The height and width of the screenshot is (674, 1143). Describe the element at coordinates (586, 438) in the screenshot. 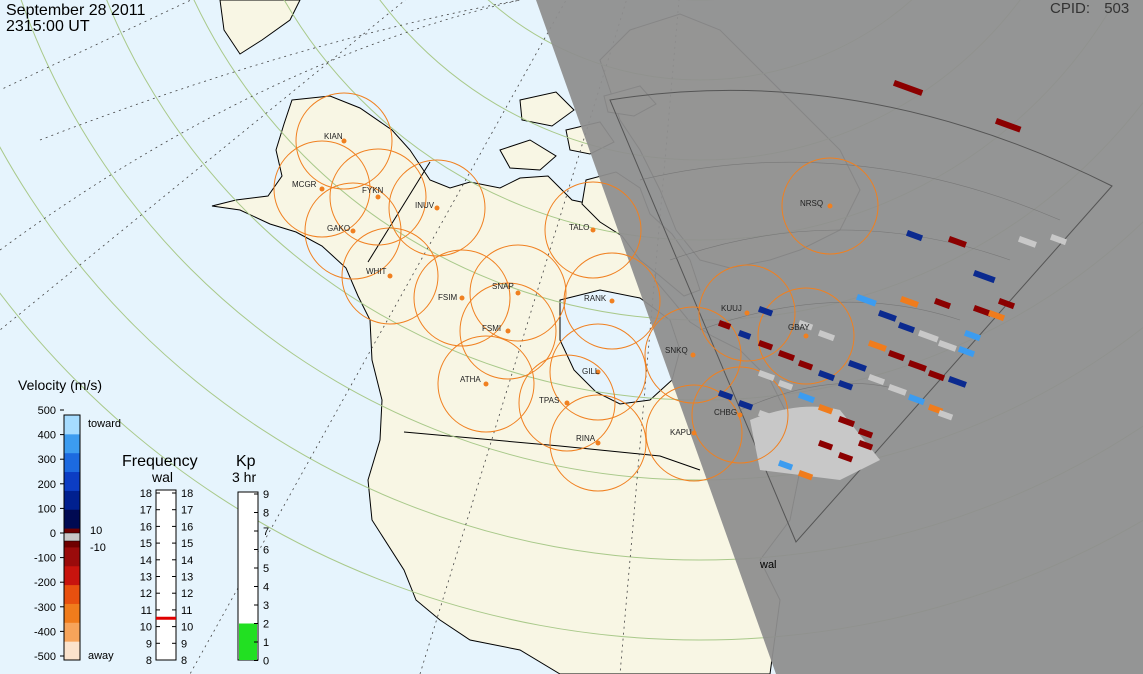

I see `station-label-rina: RINA` at that location.